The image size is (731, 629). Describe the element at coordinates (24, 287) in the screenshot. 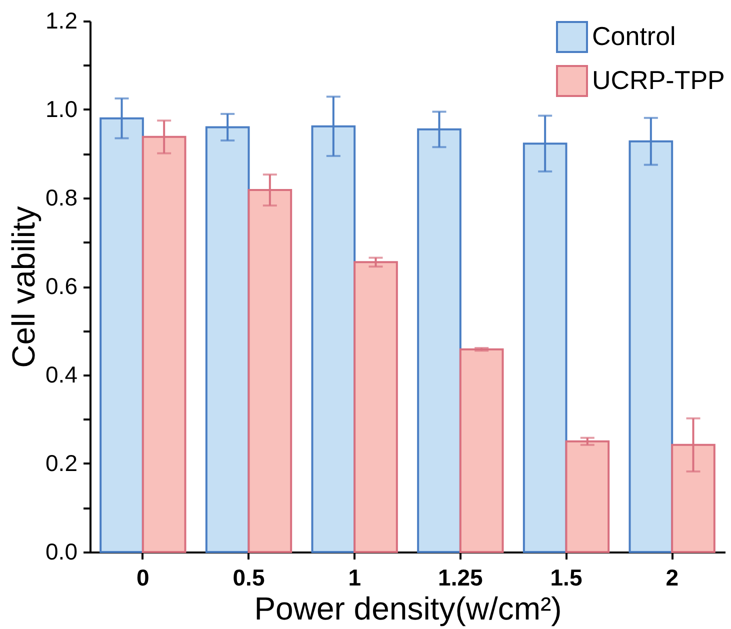

I see `y-axis-title: Cell vability` at that location.